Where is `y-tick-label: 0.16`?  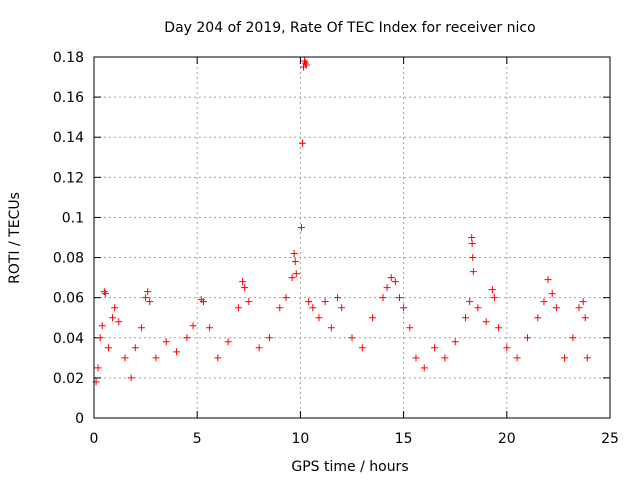
y-tick-label: 0.16 is located at coordinates (68, 98).